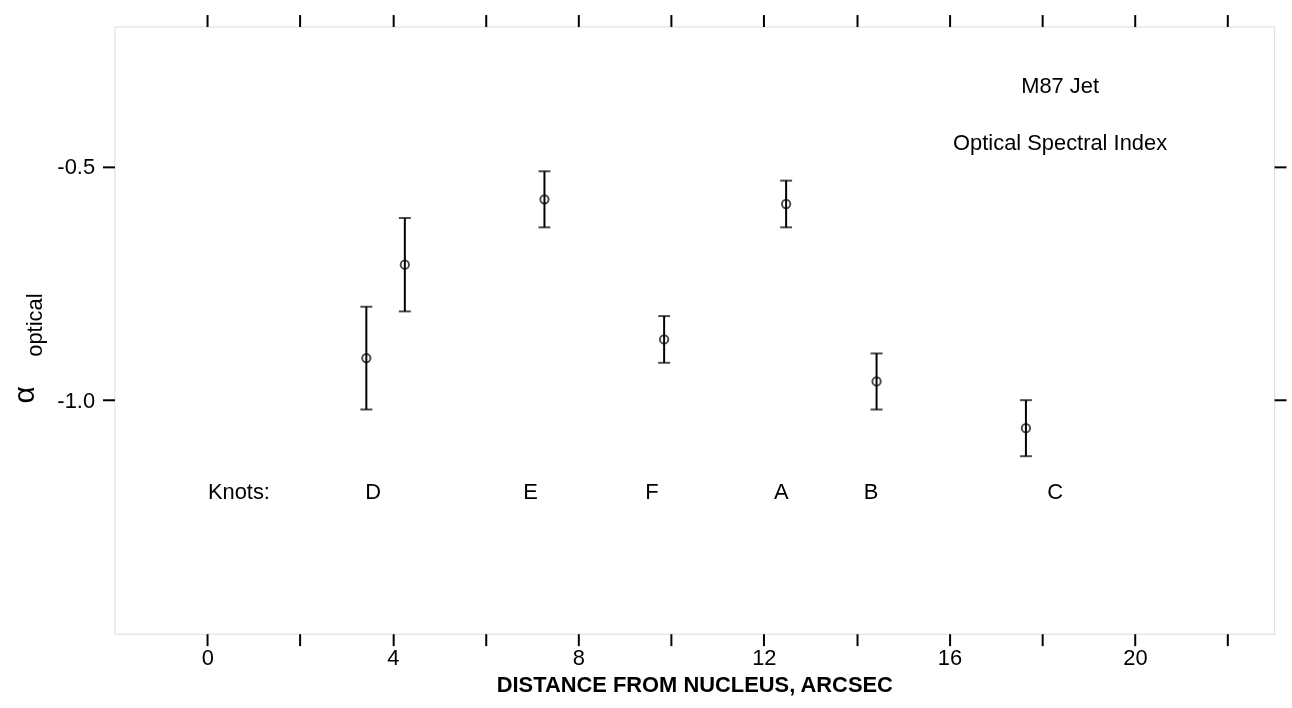 The width and height of the screenshot is (1292, 708). Describe the element at coordinates (871, 492) in the screenshot. I see `annotation: B` at that location.